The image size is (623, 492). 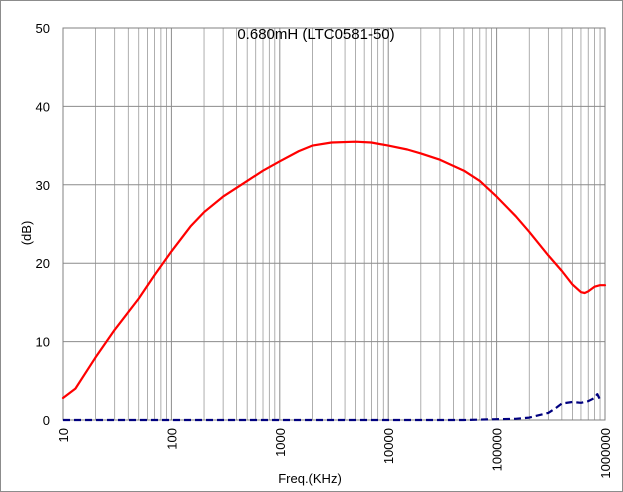 What do you see at coordinates (43, 28) in the screenshot?
I see `y-tick-label: 50` at bounding box center [43, 28].